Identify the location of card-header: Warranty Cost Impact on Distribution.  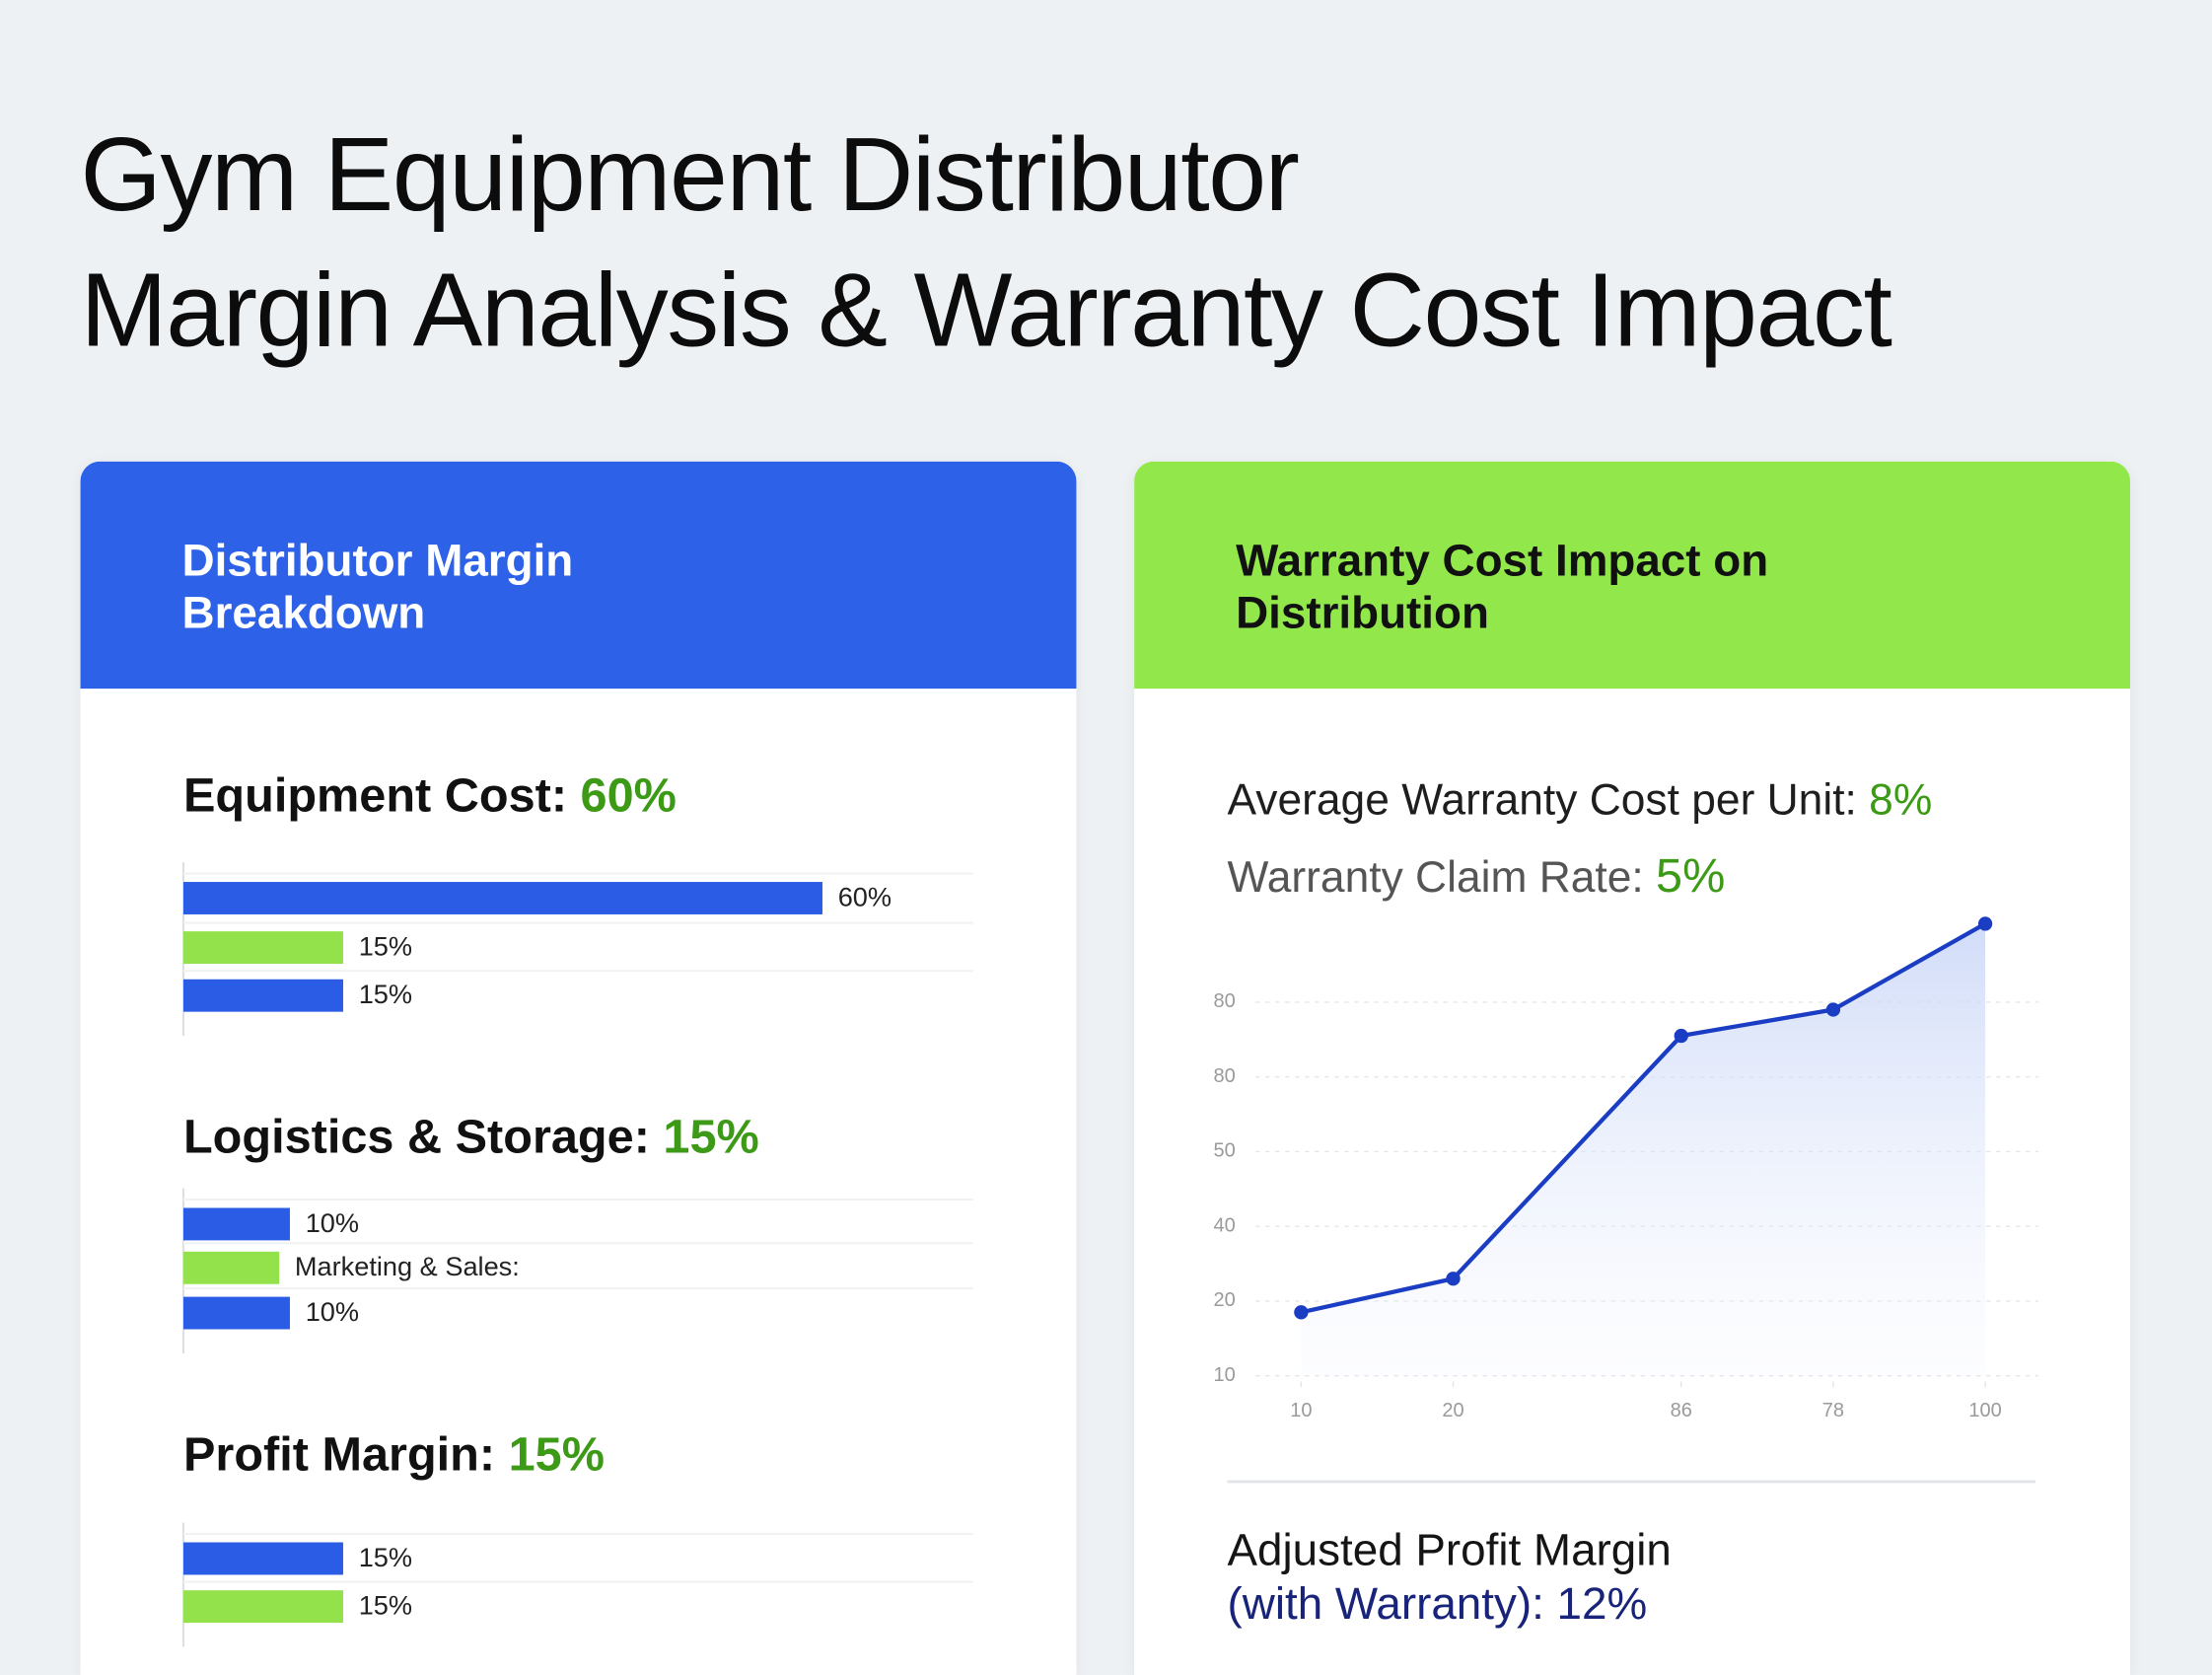
(1632, 575).